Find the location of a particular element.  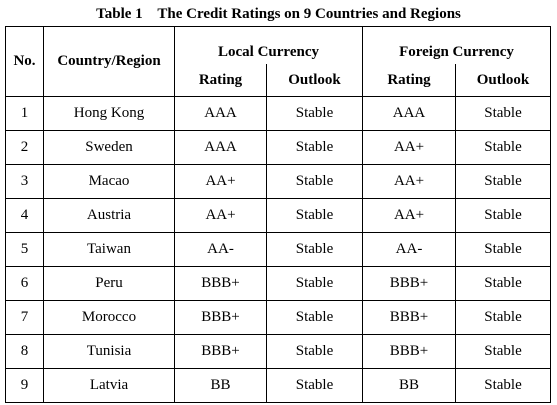

table-row: 5 Taiwan AA- Stable AA- Stable is located at coordinates (278, 249).